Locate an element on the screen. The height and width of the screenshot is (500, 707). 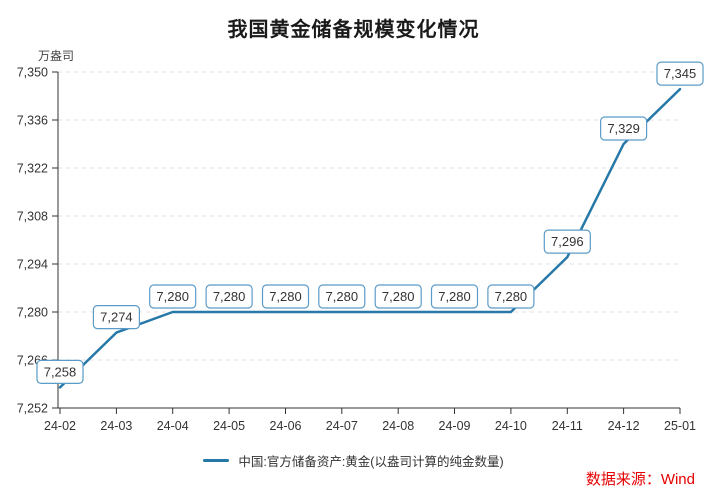
data-source-note: 数据来源：Wind is located at coordinates (640, 479).